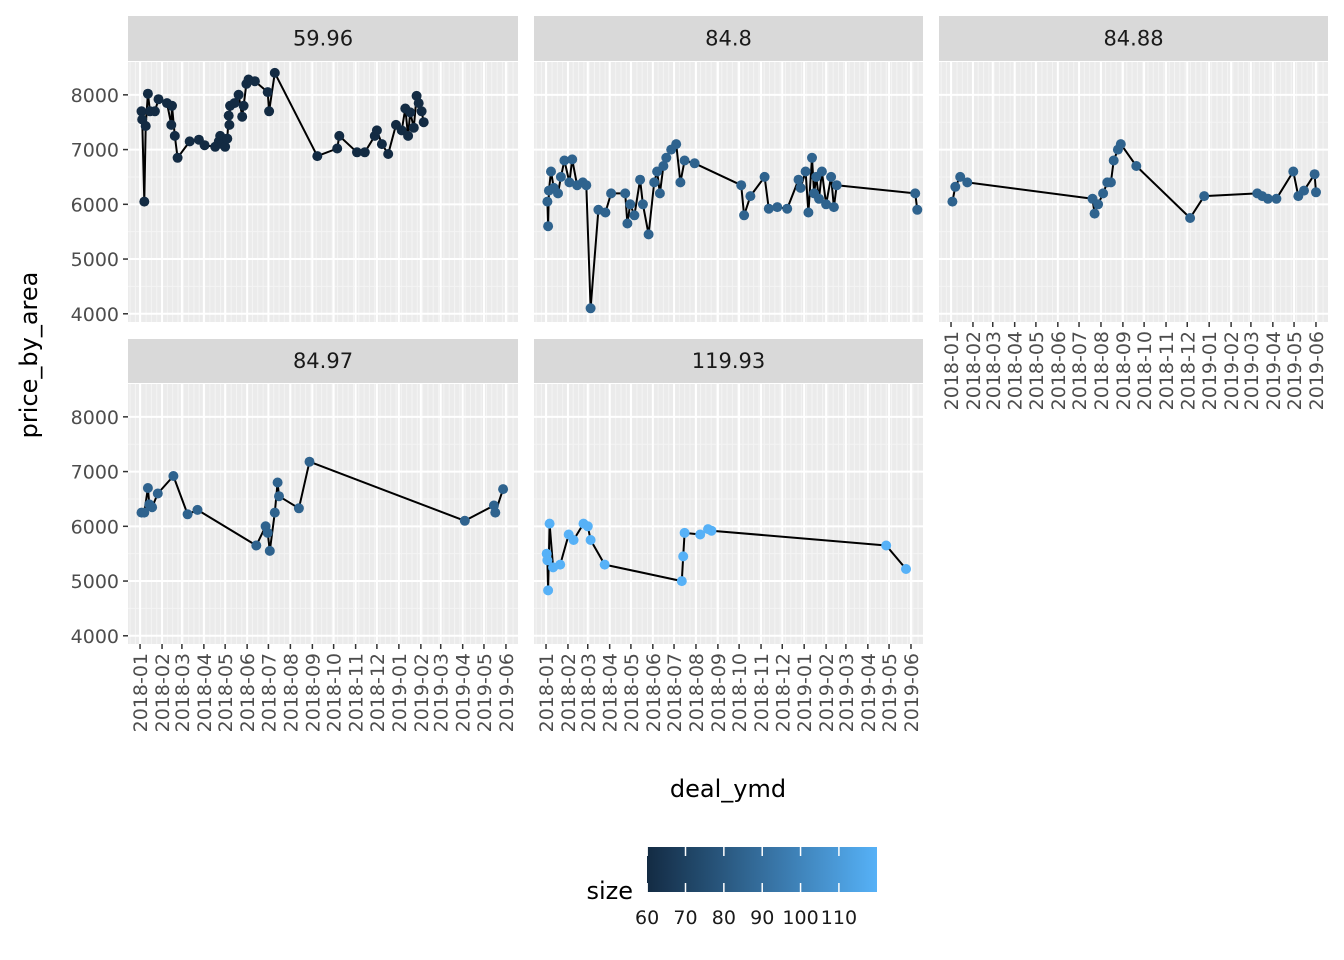 This screenshot has height=960, width=1344. What do you see at coordinates (1232, 370) in the screenshot?
I see `x-tick-label: 2019-02` at bounding box center [1232, 370].